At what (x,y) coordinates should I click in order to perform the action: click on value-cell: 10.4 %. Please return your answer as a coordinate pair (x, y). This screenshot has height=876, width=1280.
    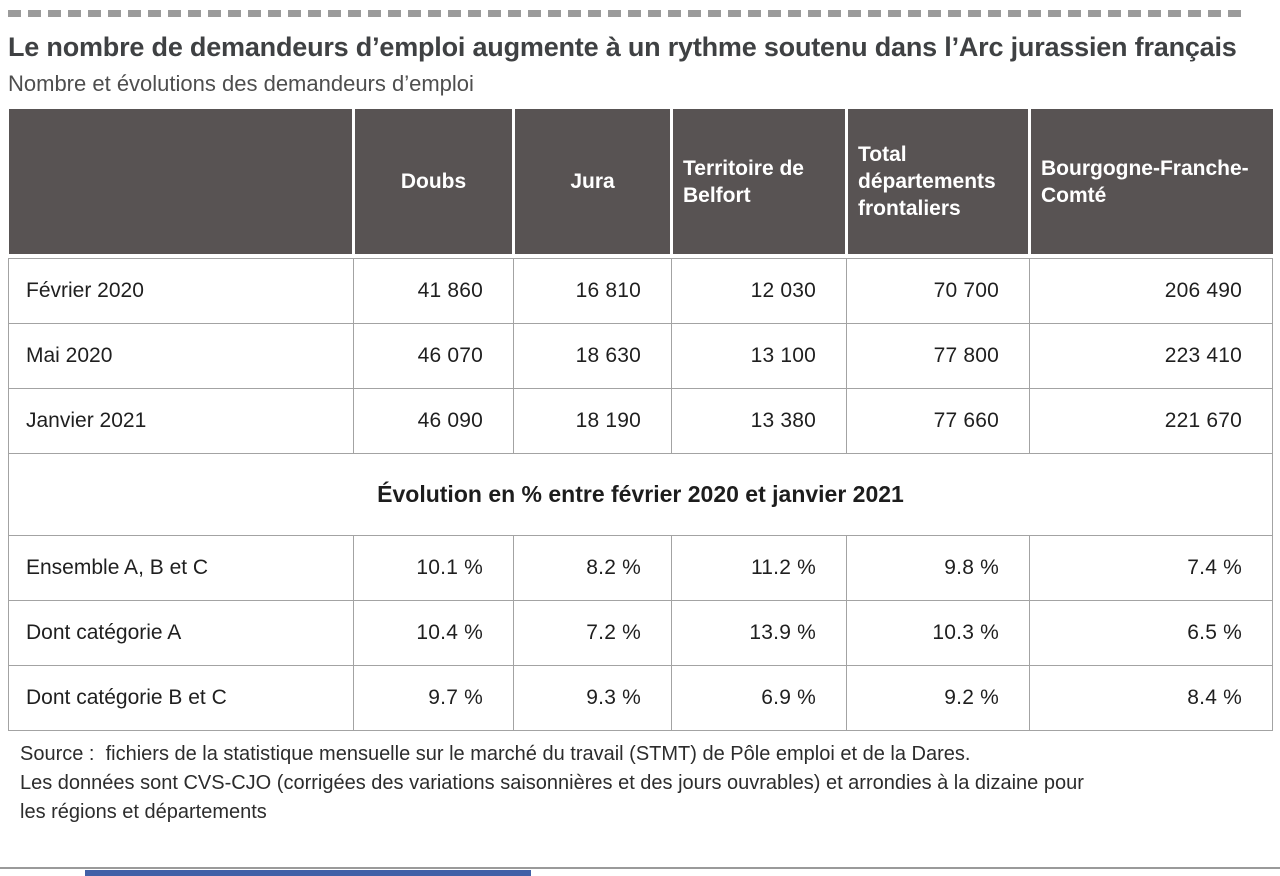
    Looking at the image, I should click on (433, 632).